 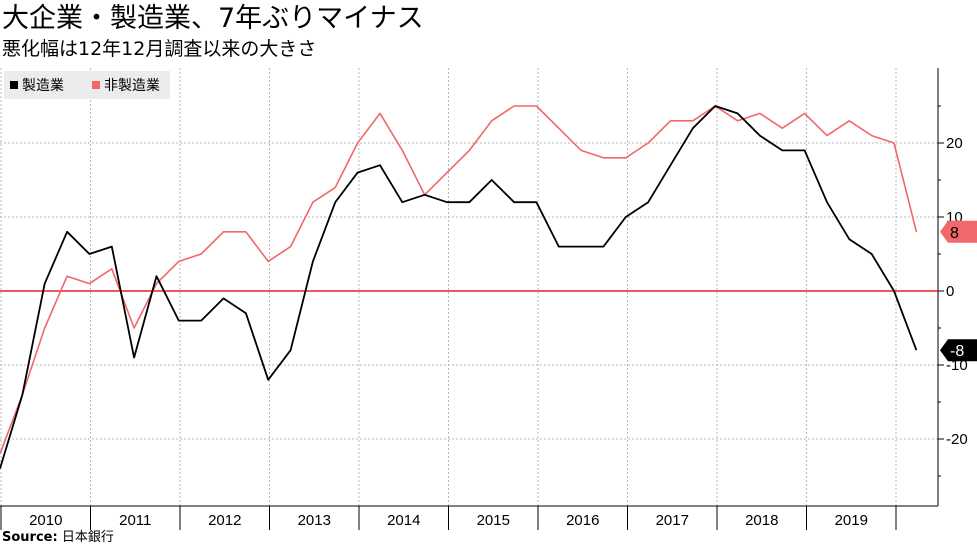 I want to click on y-tick-label: -10, so click(x=957, y=365).